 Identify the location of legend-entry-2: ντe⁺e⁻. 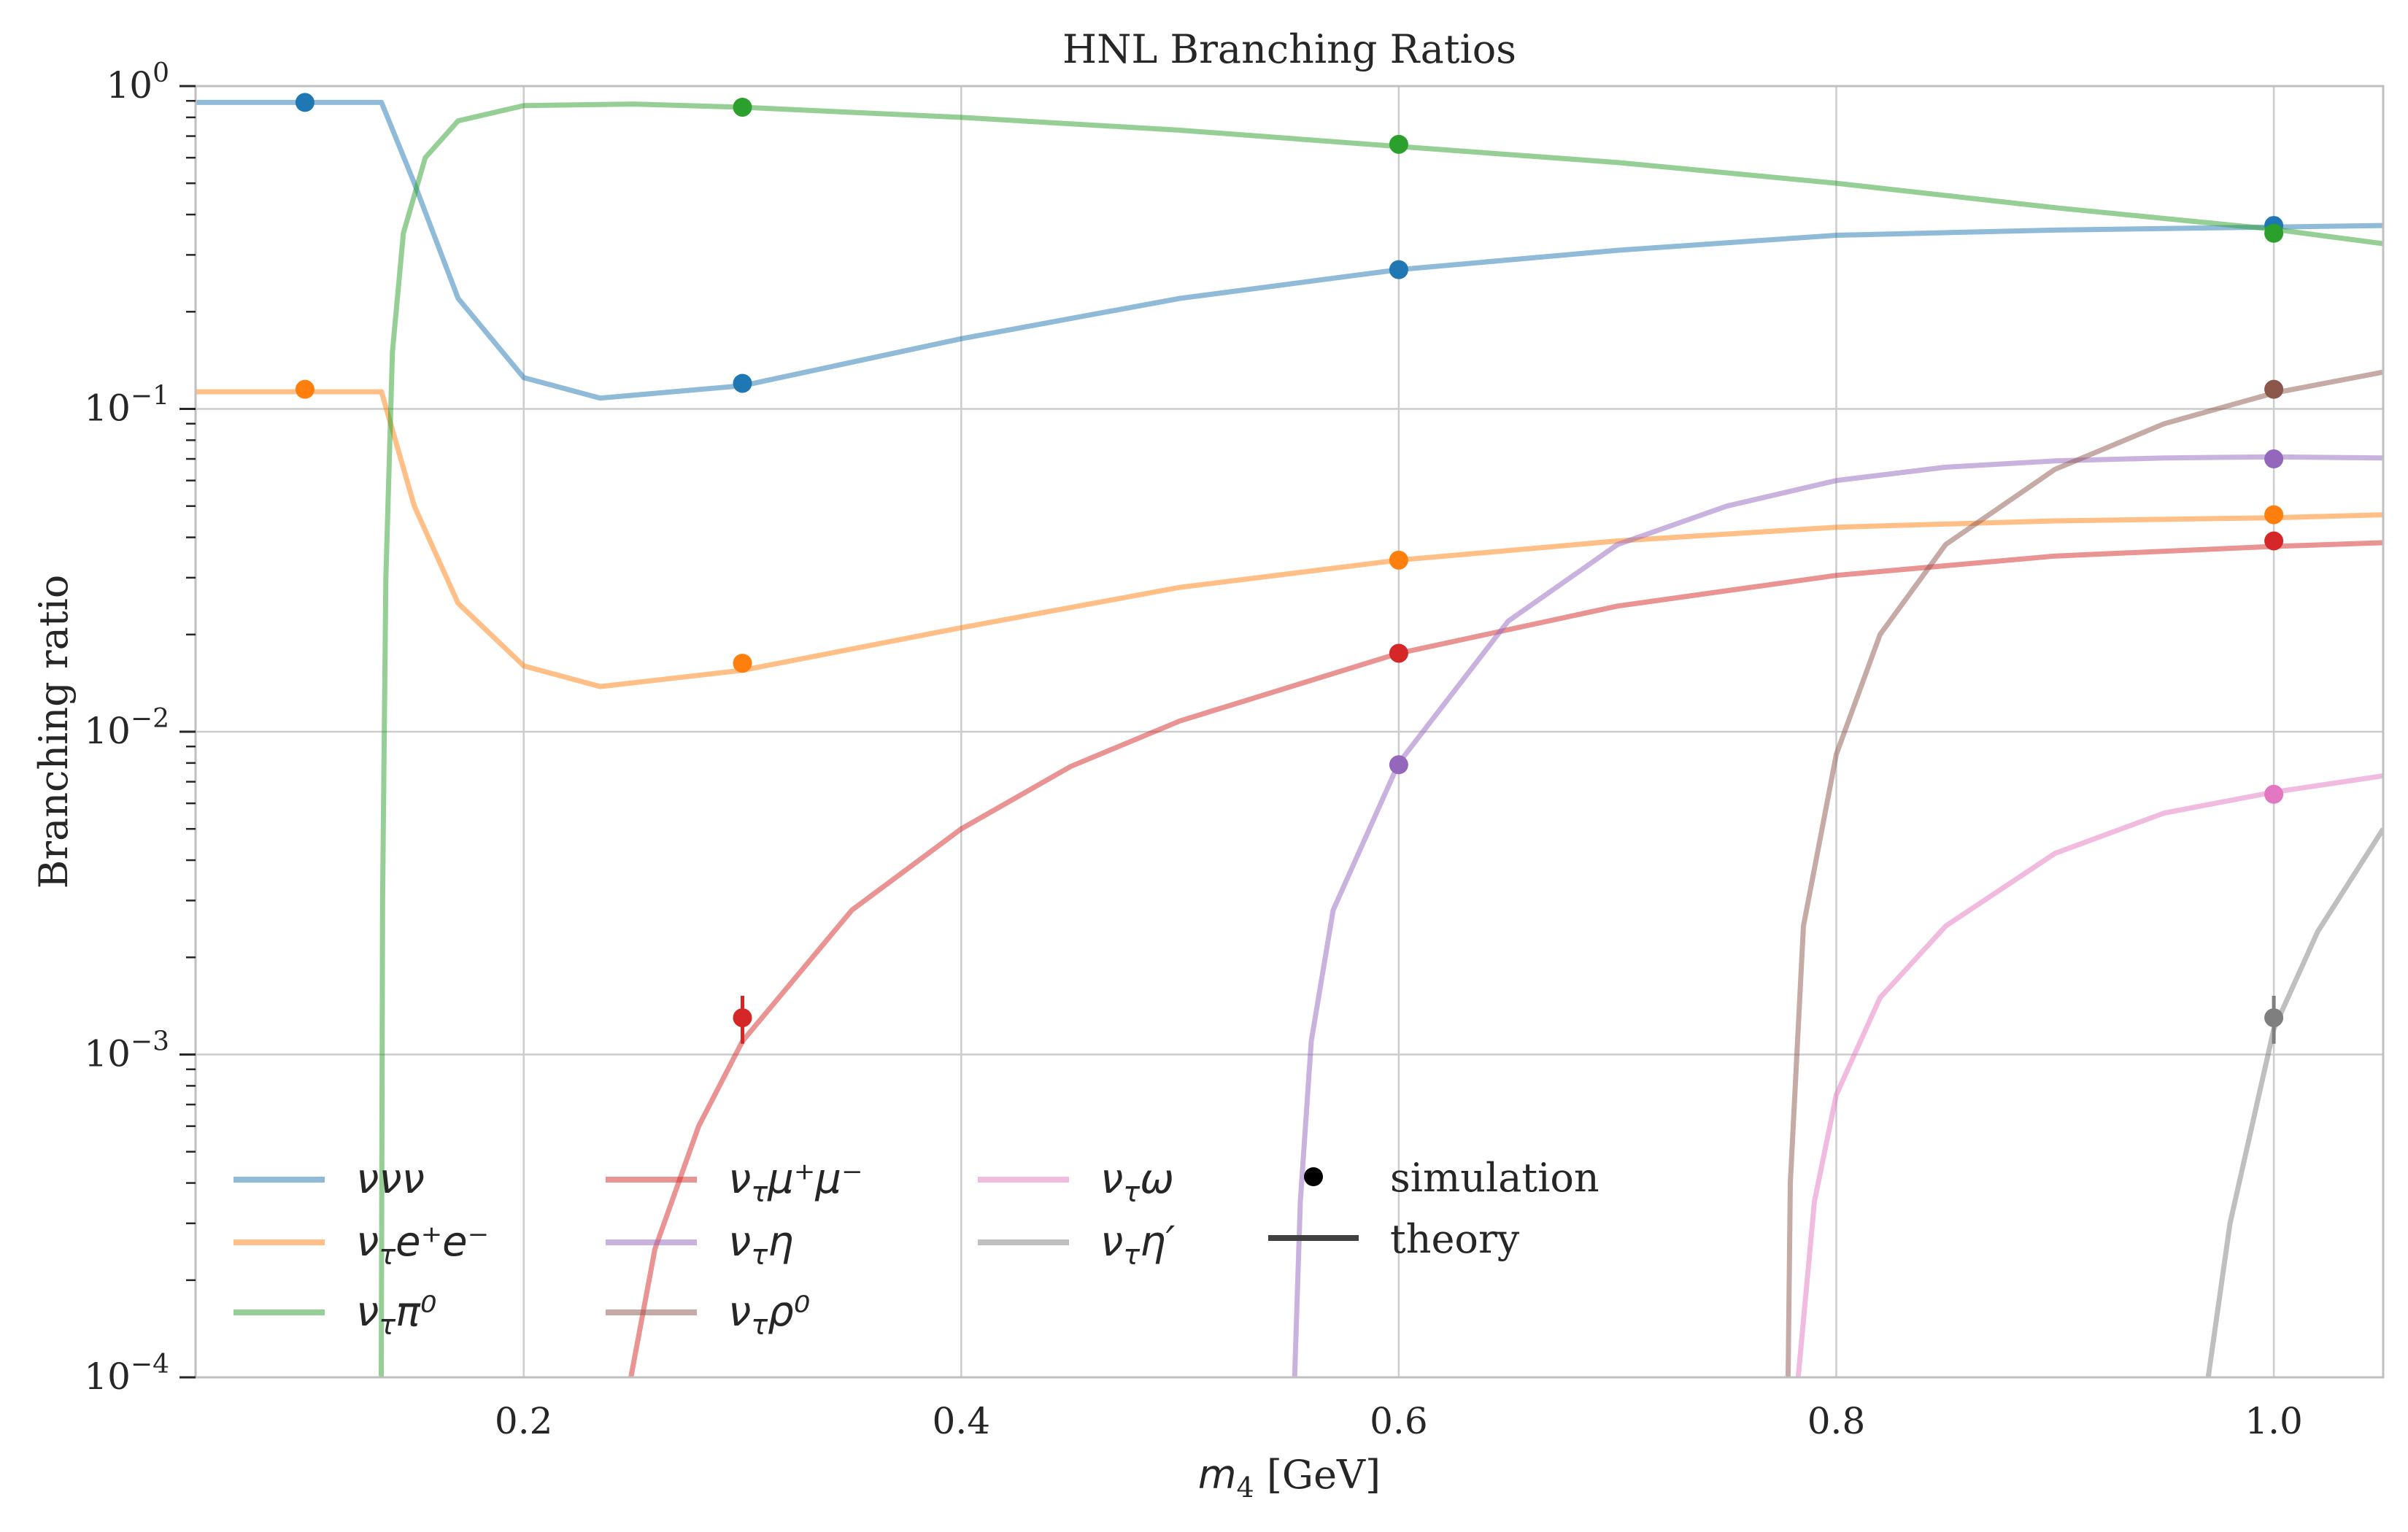
(361, 1245).